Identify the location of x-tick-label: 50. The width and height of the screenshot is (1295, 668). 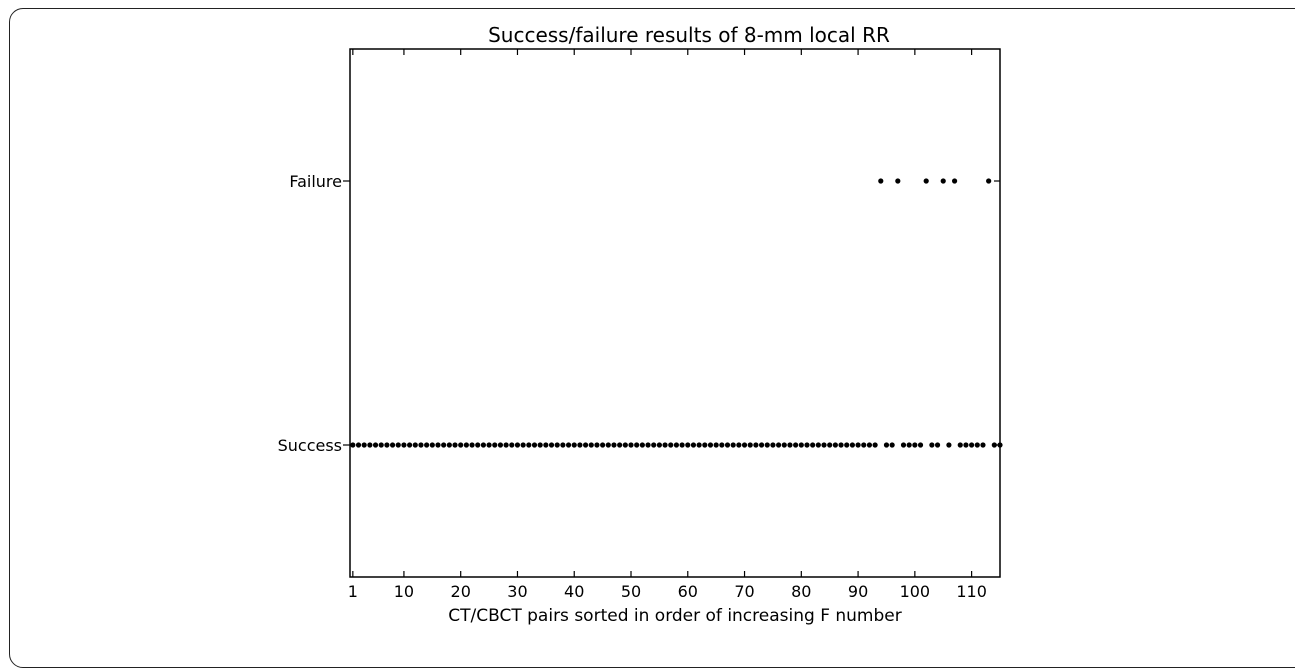
(631, 591).